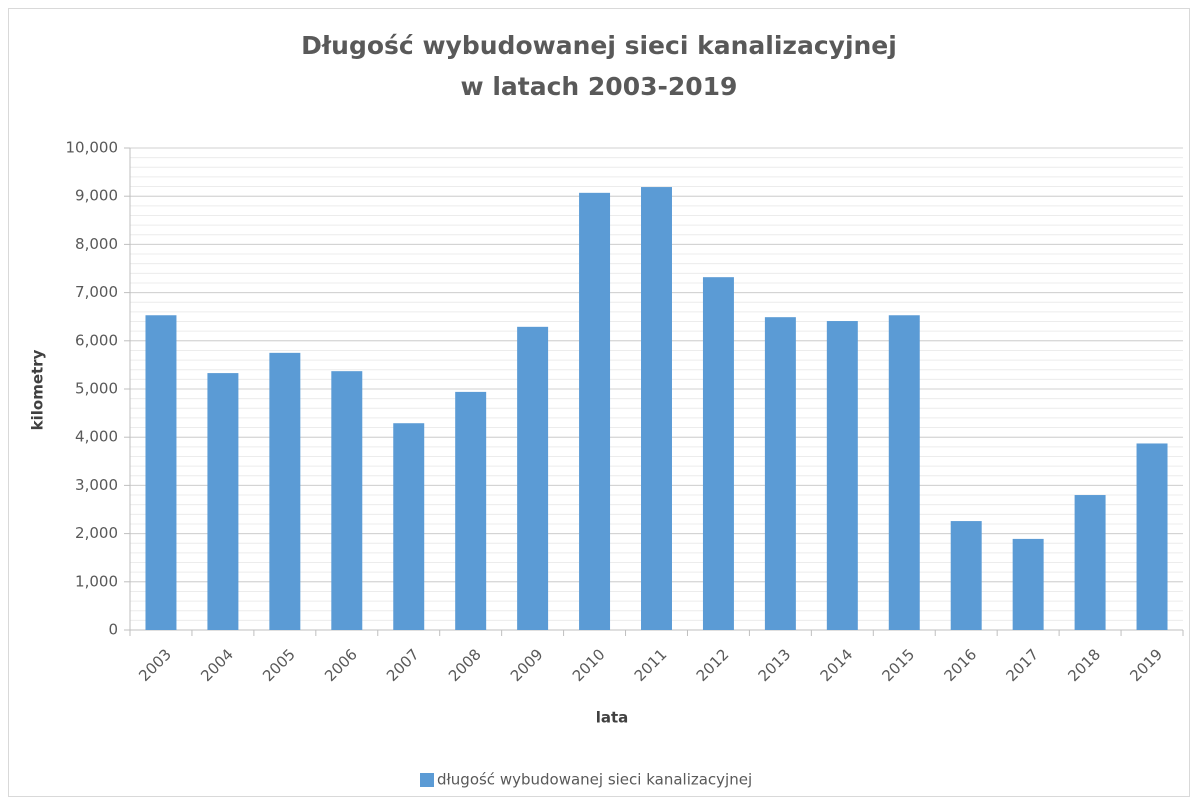 This screenshot has height=805, width=1198. I want to click on y-tick-label: 4,000, so click(96, 437).